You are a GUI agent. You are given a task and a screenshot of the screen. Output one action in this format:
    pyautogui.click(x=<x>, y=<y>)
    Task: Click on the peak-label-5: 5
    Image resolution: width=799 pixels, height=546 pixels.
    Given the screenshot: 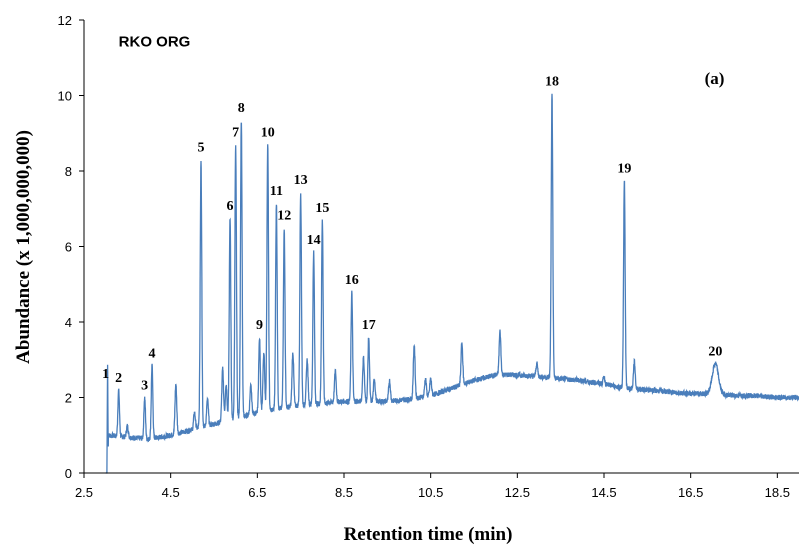 What is the action you would take?
    pyautogui.click(x=201, y=148)
    